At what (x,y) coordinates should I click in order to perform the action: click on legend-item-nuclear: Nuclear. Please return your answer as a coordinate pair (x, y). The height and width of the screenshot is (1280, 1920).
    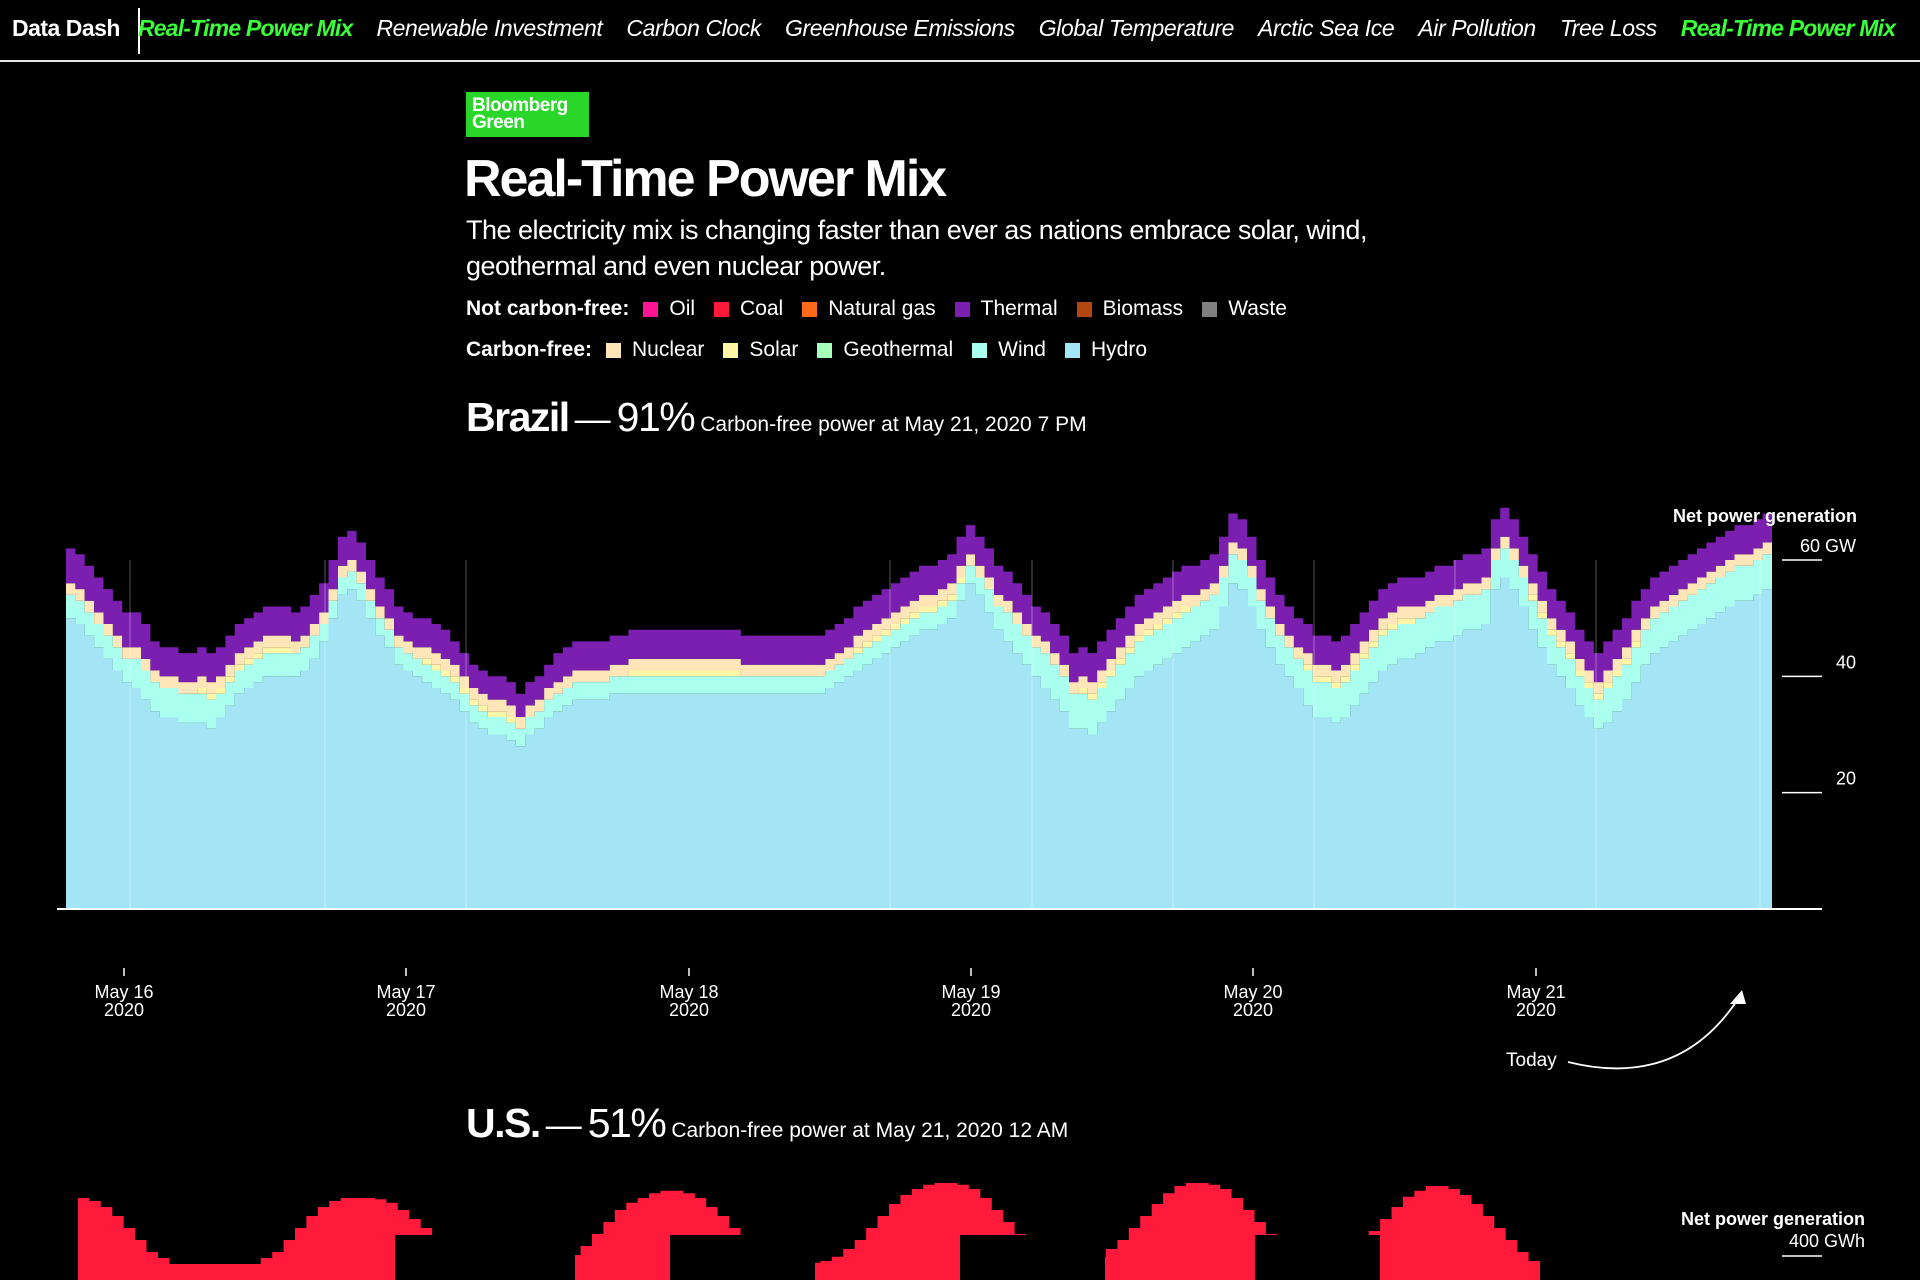
    Looking at the image, I should click on (655, 350).